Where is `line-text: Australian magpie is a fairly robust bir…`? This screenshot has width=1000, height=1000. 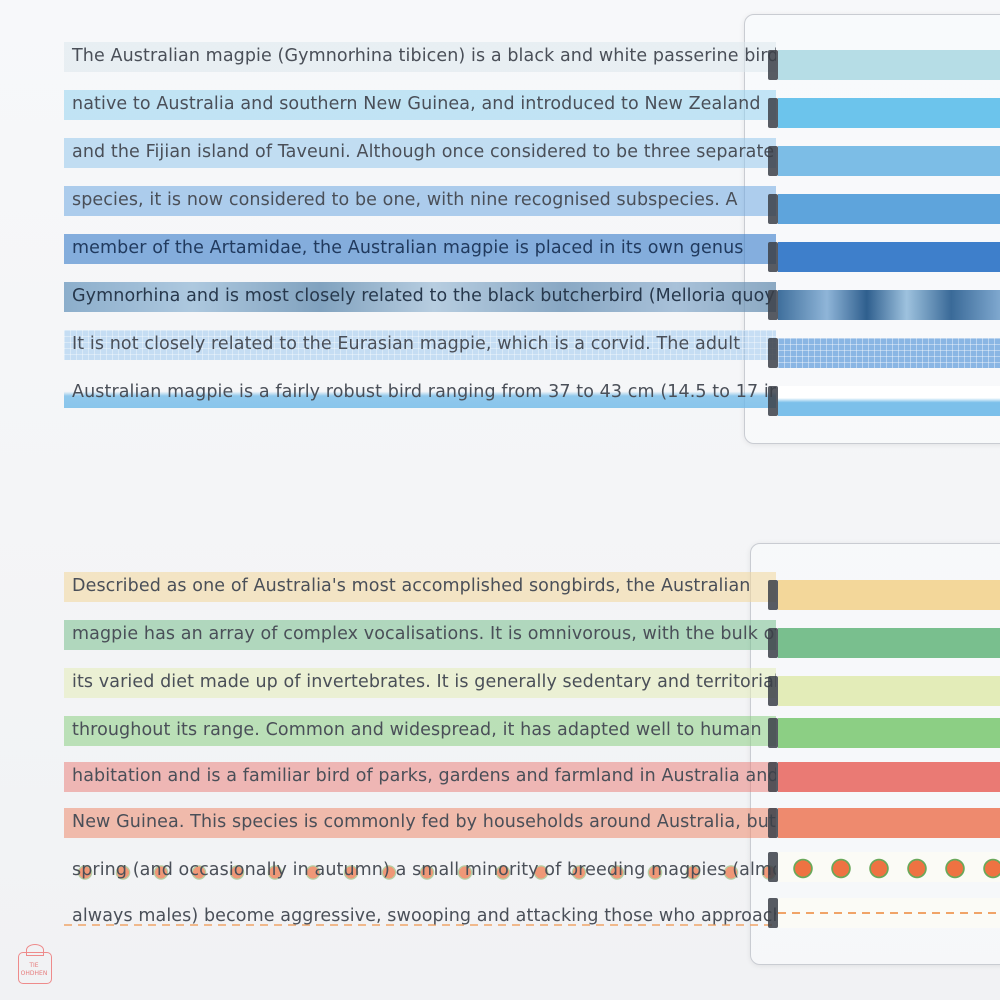
line-text: Australian magpie is a fairly robust bir… is located at coordinates (424, 392).